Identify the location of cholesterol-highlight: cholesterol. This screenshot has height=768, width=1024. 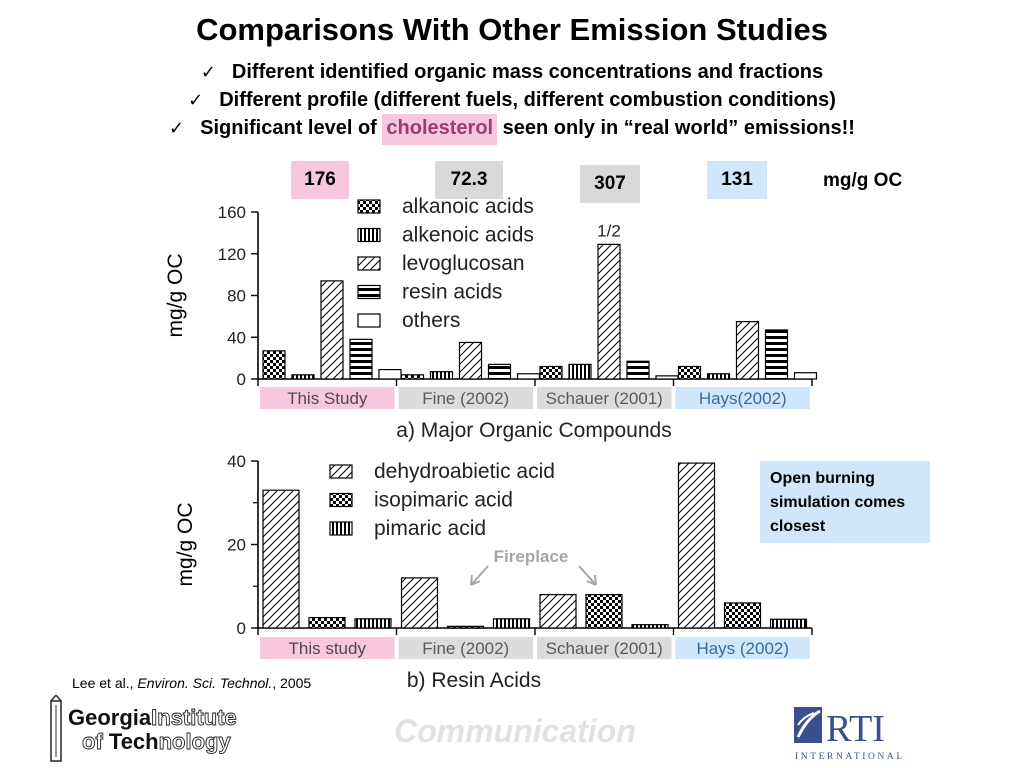
(440, 129).